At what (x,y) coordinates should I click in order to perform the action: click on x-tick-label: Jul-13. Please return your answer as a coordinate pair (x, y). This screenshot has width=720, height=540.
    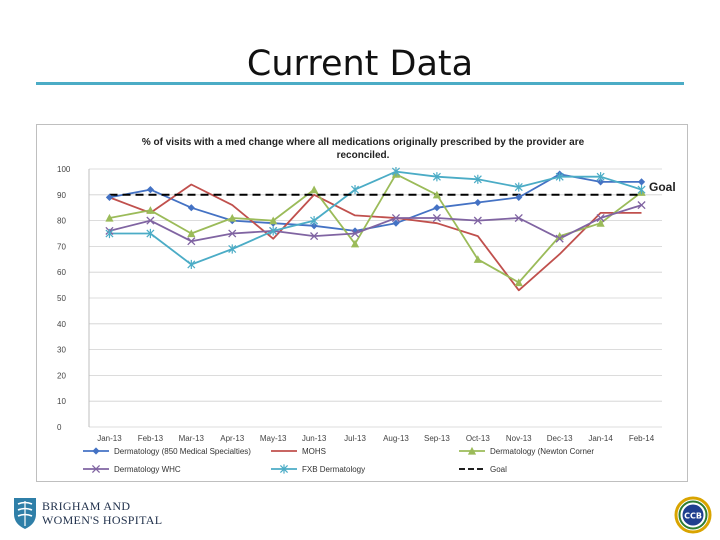
    Looking at the image, I should click on (355, 438).